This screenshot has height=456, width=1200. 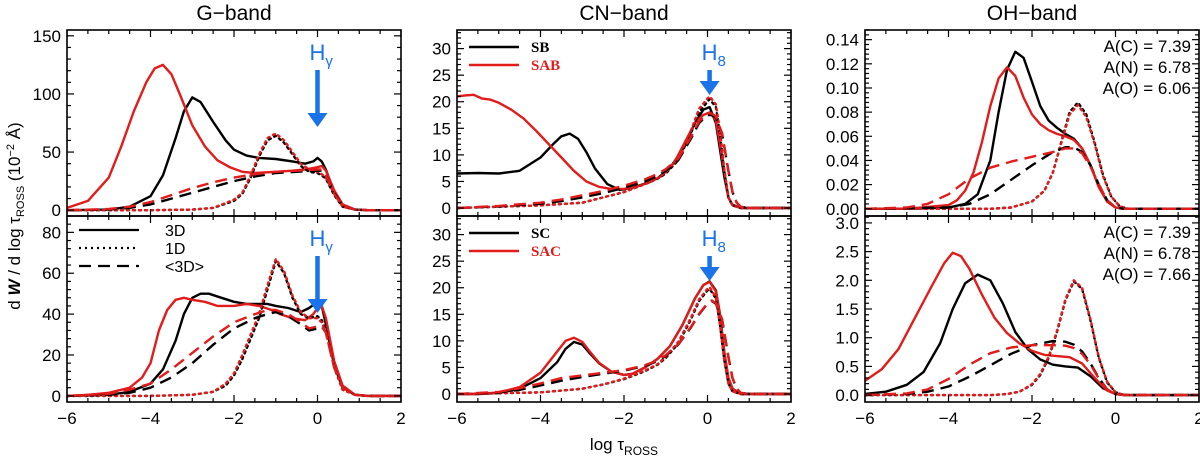 What do you see at coordinates (1147, 274) in the screenshot?
I see `abundance-annotation: A(O) = 7.66` at bounding box center [1147, 274].